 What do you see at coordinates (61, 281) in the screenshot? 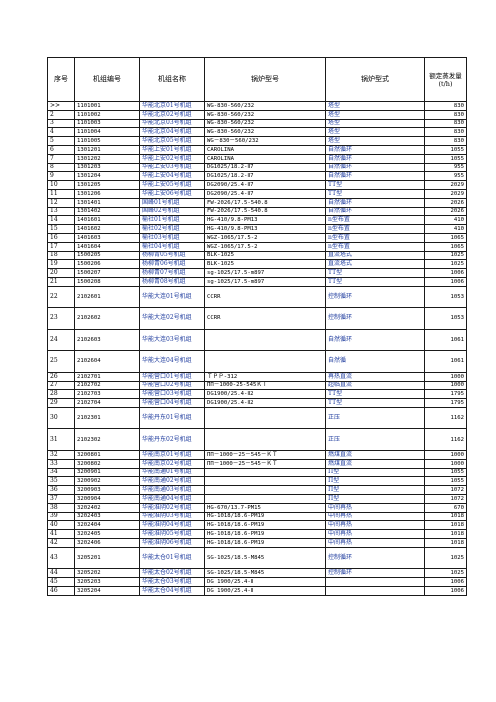
I see `cell-seq: 21` at bounding box center [61, 281].